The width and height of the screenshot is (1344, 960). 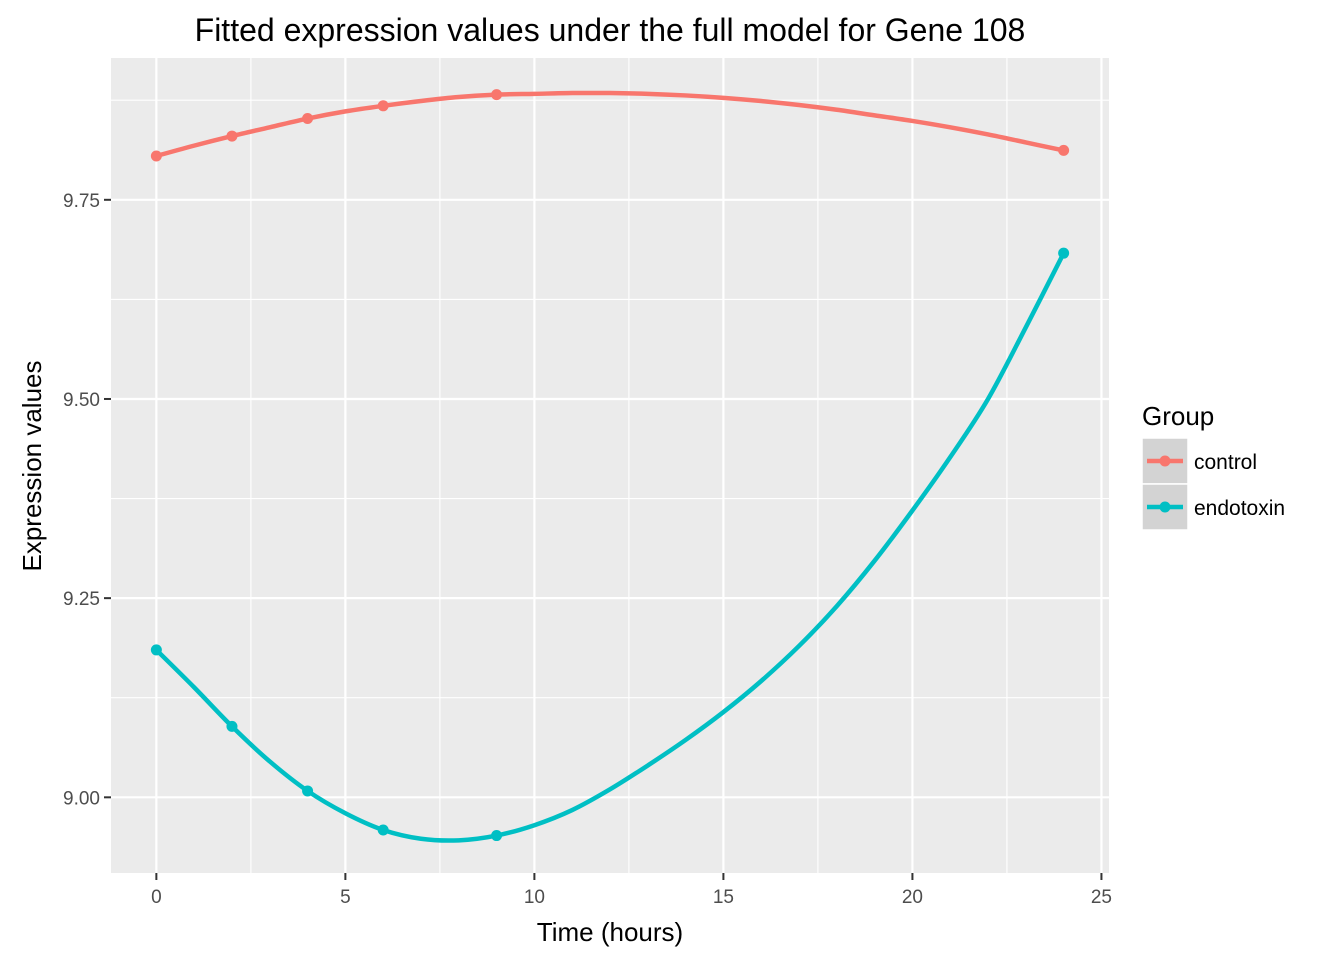 I want to click on x-tick-label: 25, so click(x=1101, y=897).